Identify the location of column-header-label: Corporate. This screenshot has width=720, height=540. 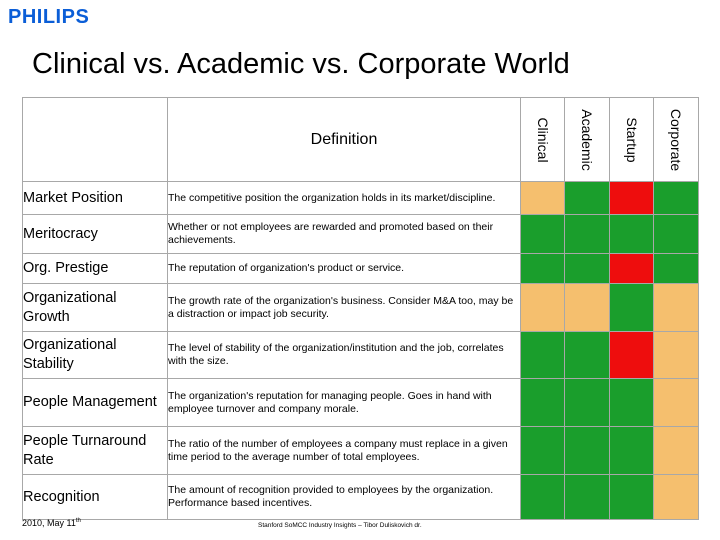
(676, 139).